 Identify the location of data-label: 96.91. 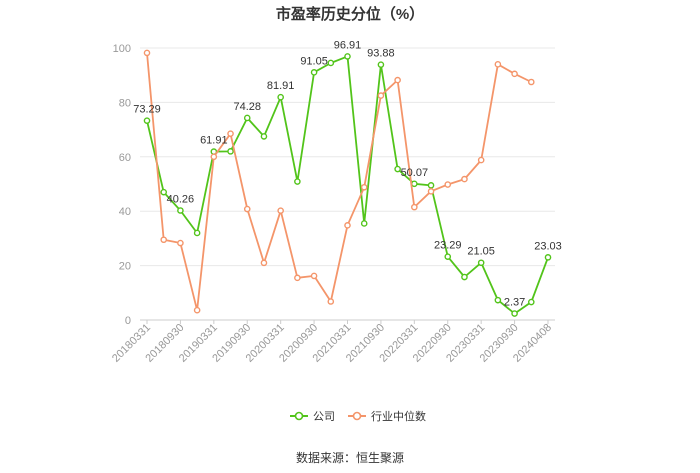
(348, 45).